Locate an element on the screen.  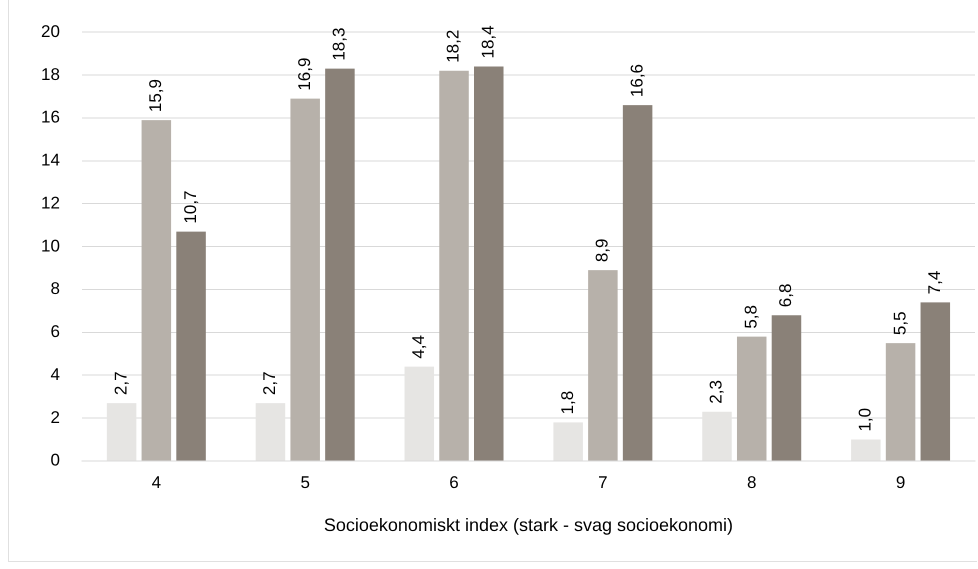
data-label: 4,4 is located at coordinates (418, 347).